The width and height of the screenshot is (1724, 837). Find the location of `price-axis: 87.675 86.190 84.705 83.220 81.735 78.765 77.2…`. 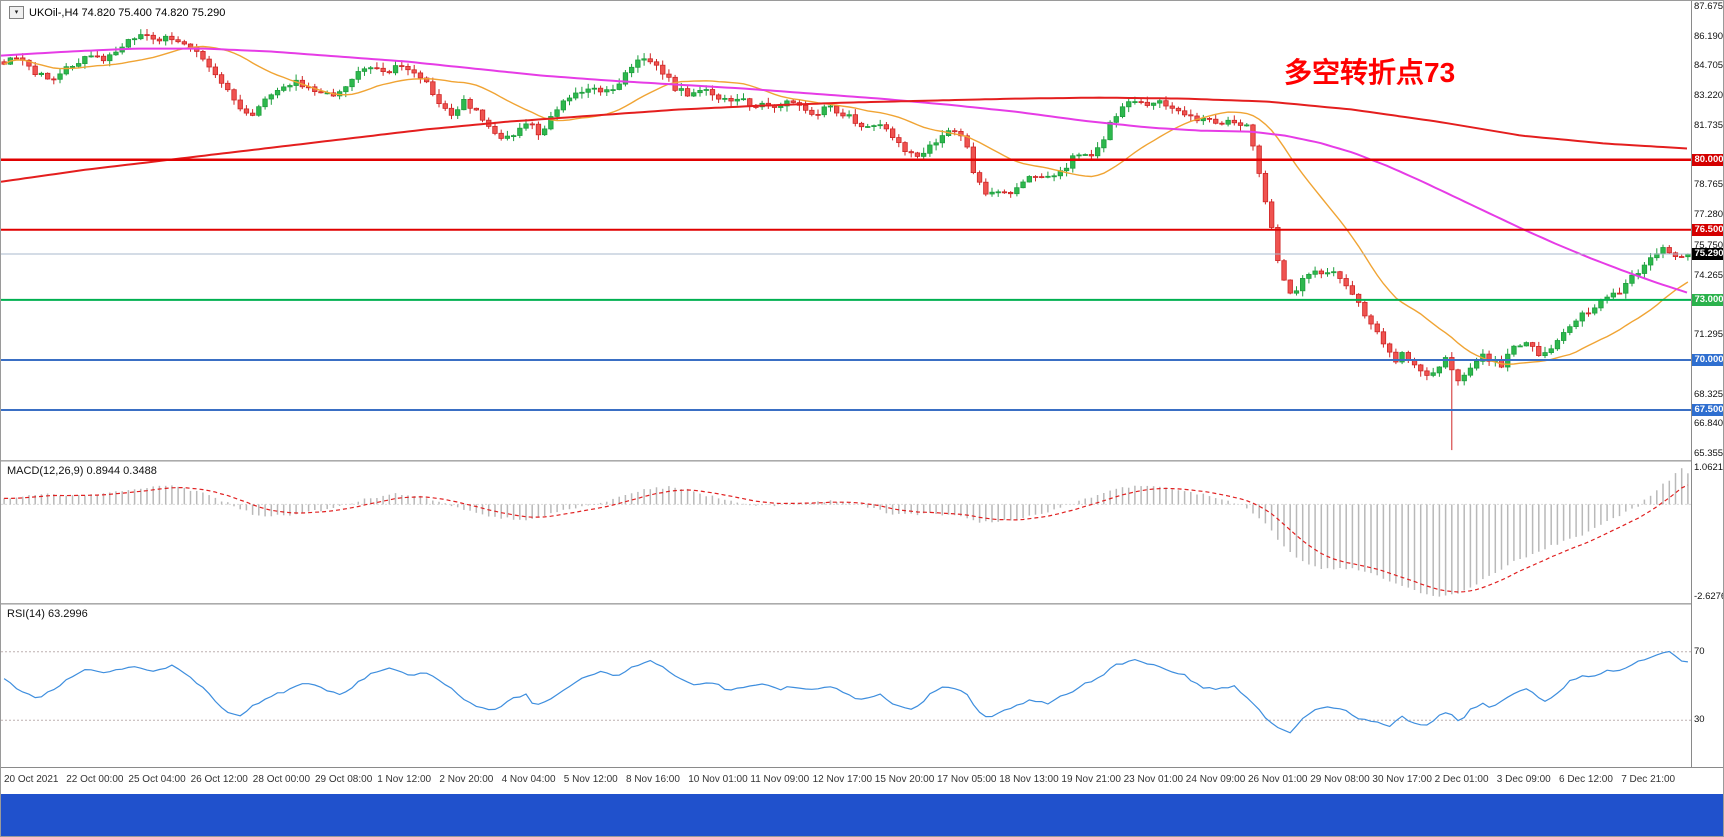

price-axis: 87.675 86.190 84.705 83.220 81.735 78.765 77.2… is located at coordinates (1707, 384).